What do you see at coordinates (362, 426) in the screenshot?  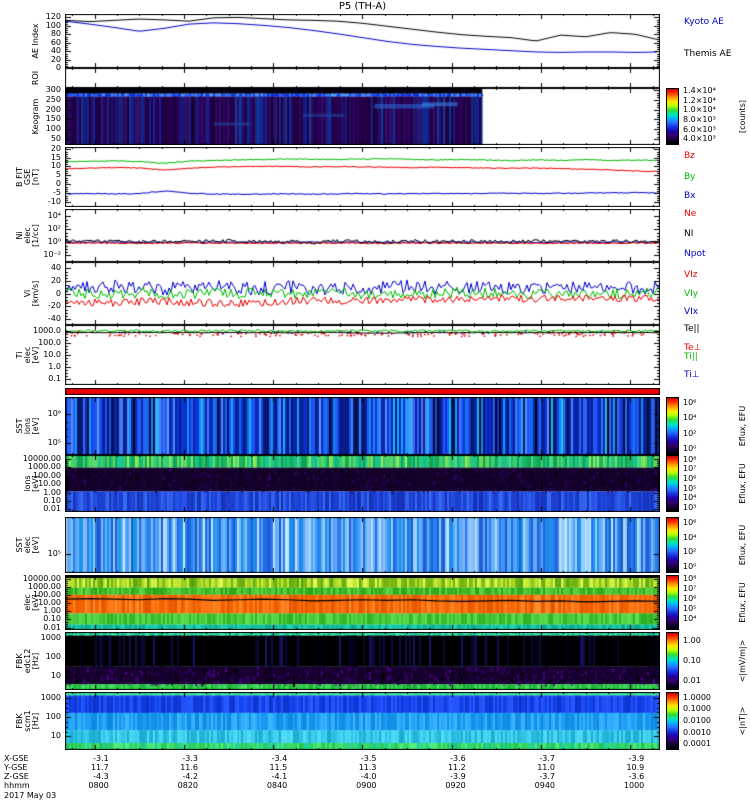 I see `sst_ion-plot-canvas` at bounding box center [362, 426].